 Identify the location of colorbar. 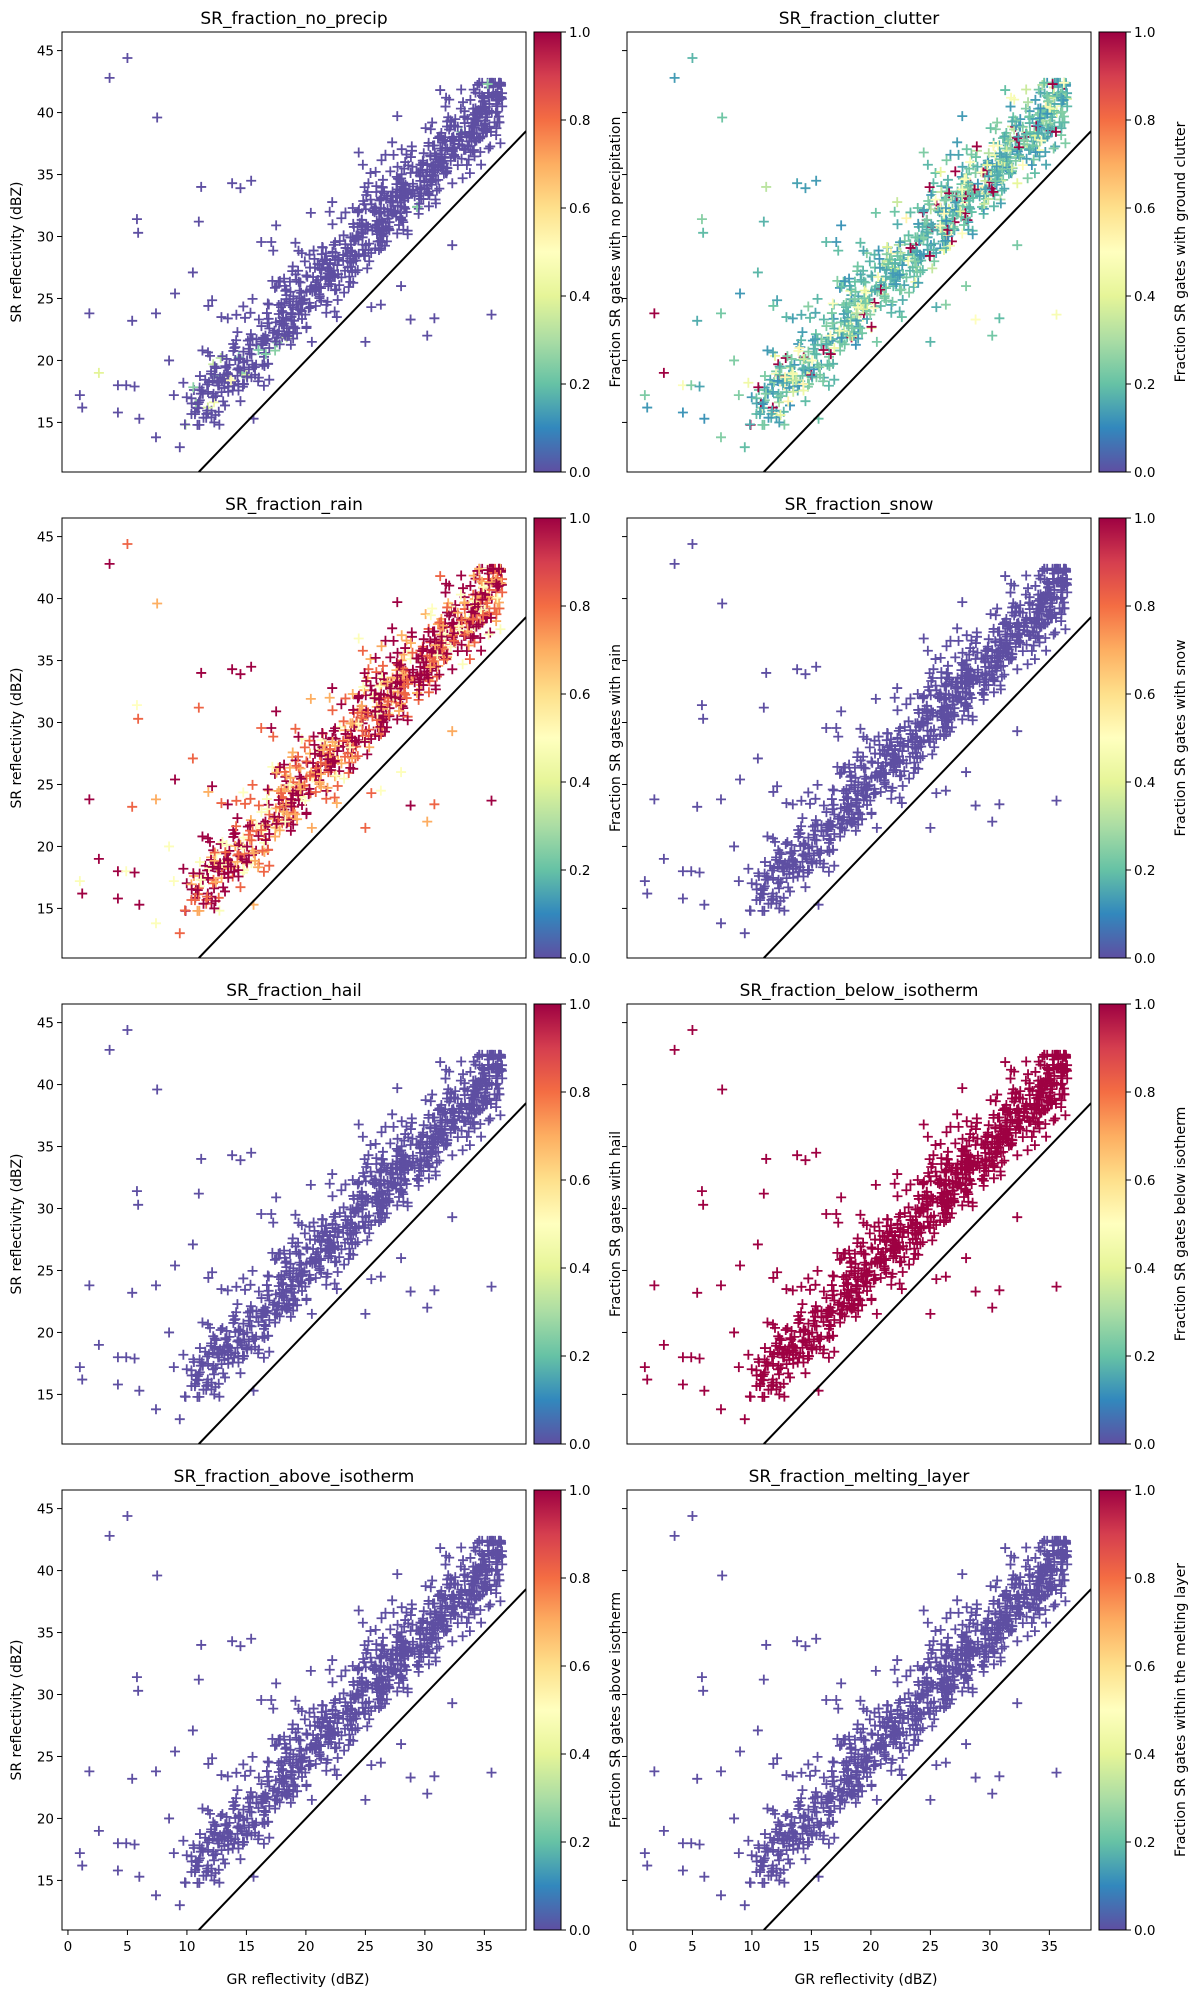
(547, 252).